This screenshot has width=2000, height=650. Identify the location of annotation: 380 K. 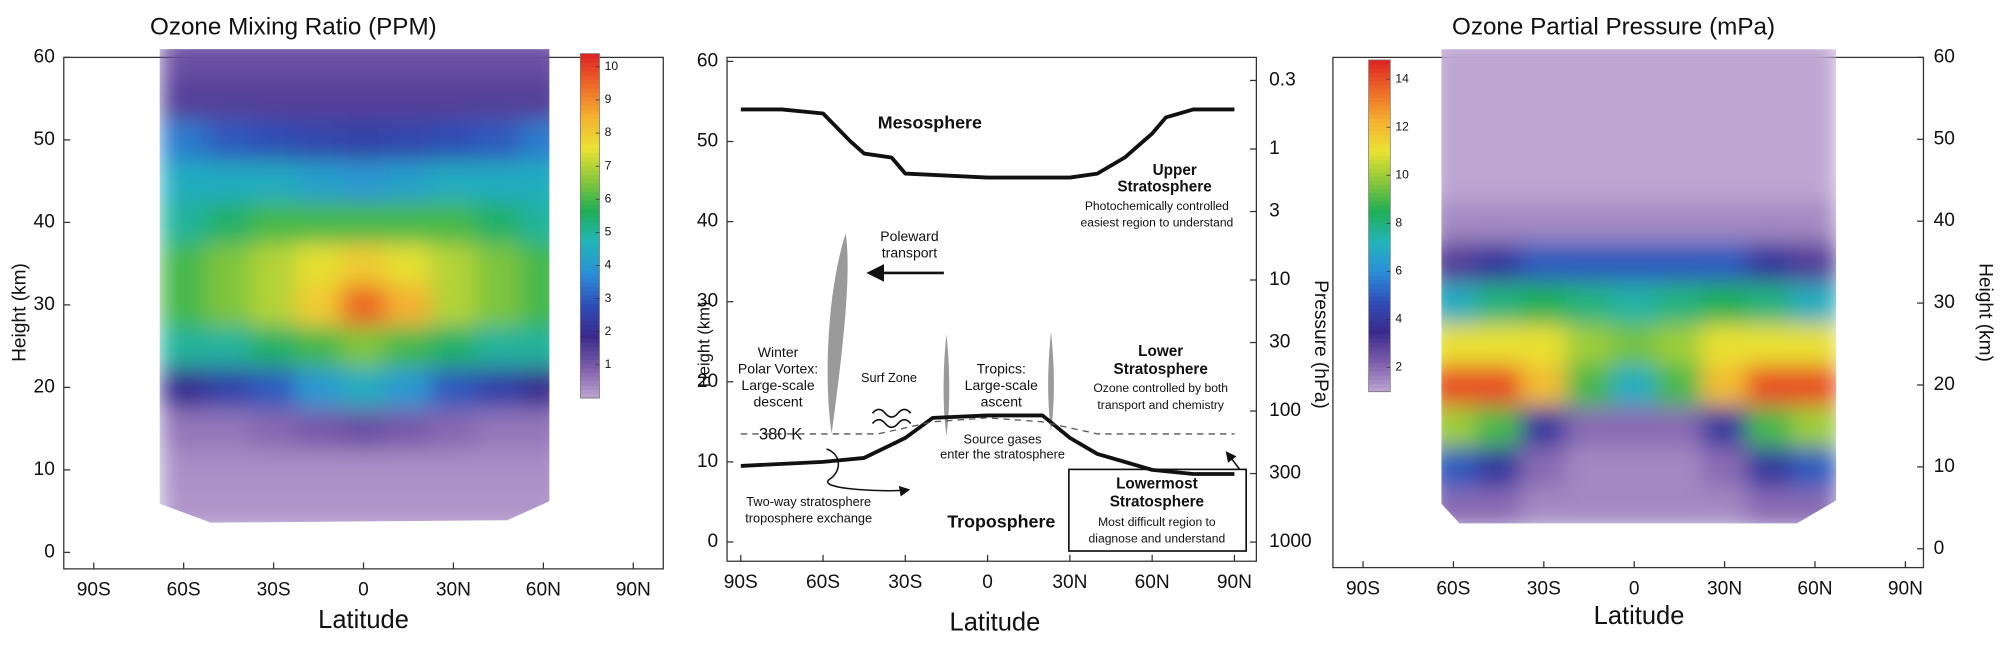
(780, 433).